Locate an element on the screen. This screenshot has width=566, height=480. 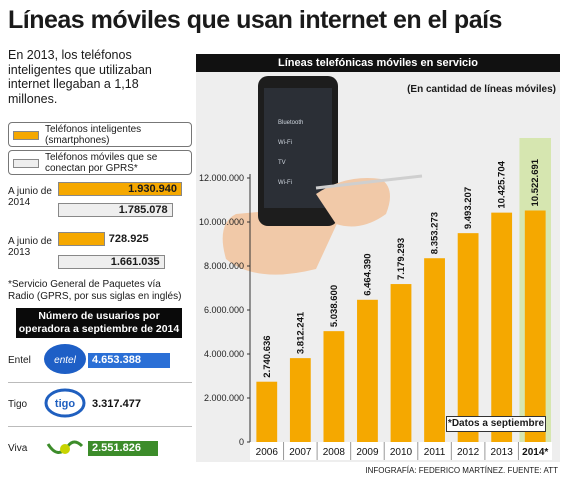
x-tick-label: 2014* is located at coordinates (535, 452).